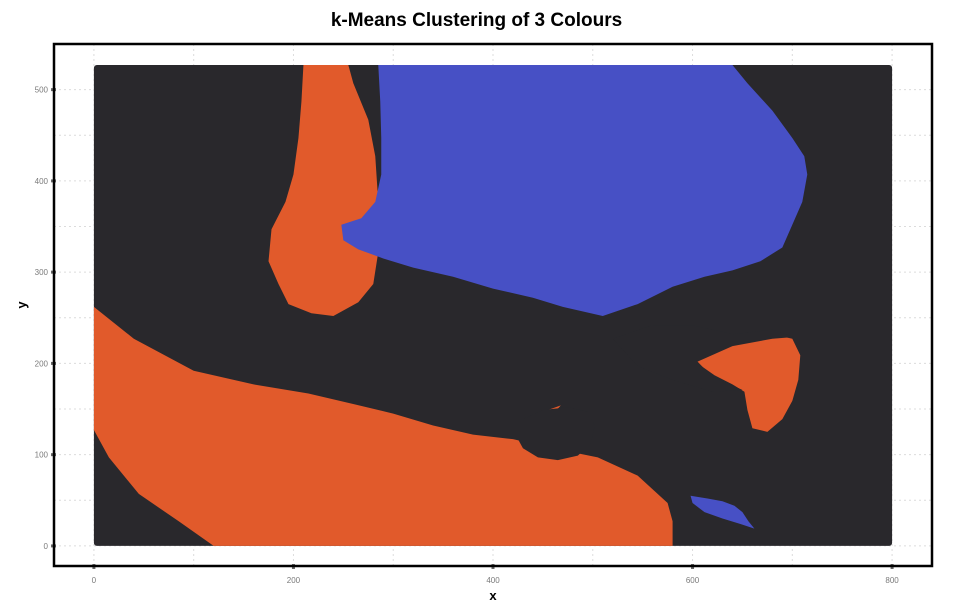 The width and height of the screenshot is (953, 613). I want to click on x-tick-label: 400, so click(493, 580).